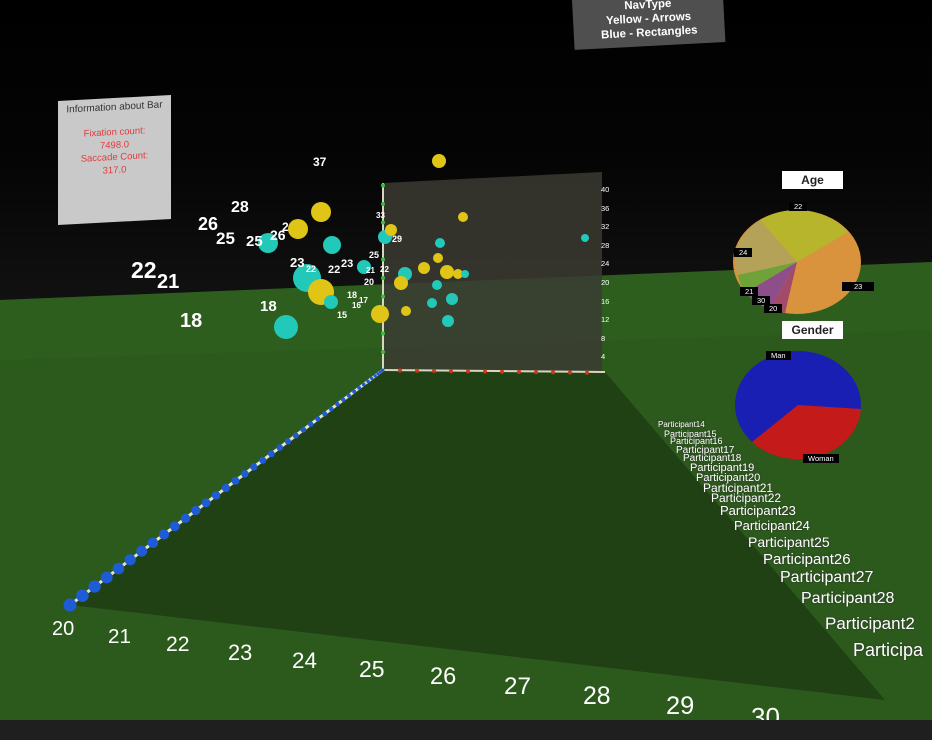  I want to click on participant-label: Participant26, so click(807, 559).